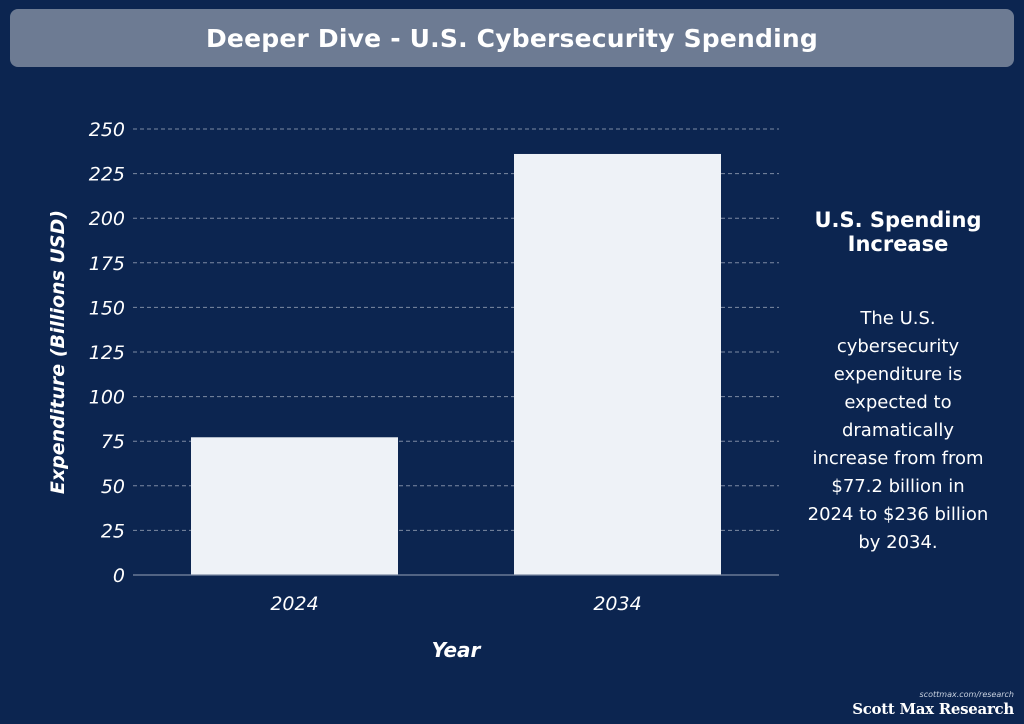  Describe the element at coordinates (113, 487) in the screenshot. I see `y-tick-label: 50` at that location.